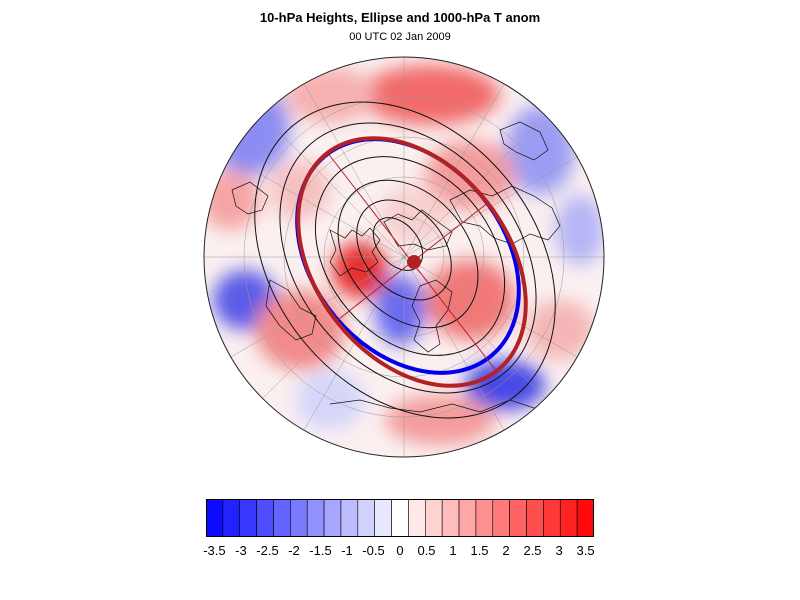 Image resolution: width=800 pixels, height=600 pixels. Describe the element at coordinates (320, 550) in the screenshot. I see `colorbar-tick-label: -1.5` at that location.